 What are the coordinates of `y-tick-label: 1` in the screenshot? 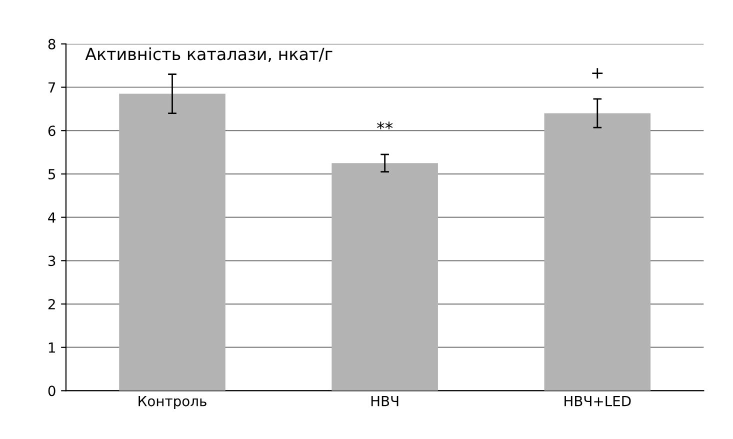 It's located at (51, 347).